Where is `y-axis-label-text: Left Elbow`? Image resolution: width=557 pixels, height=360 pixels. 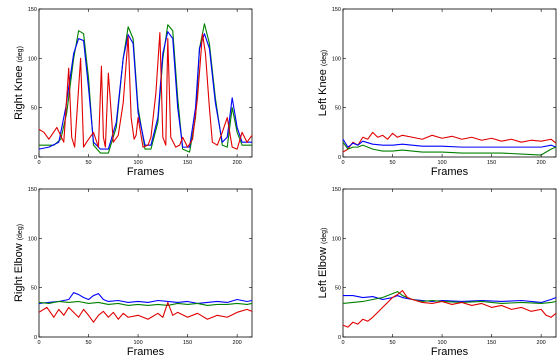
y-axis-label-text: Left Elbow is located at coordinates (323, 271).